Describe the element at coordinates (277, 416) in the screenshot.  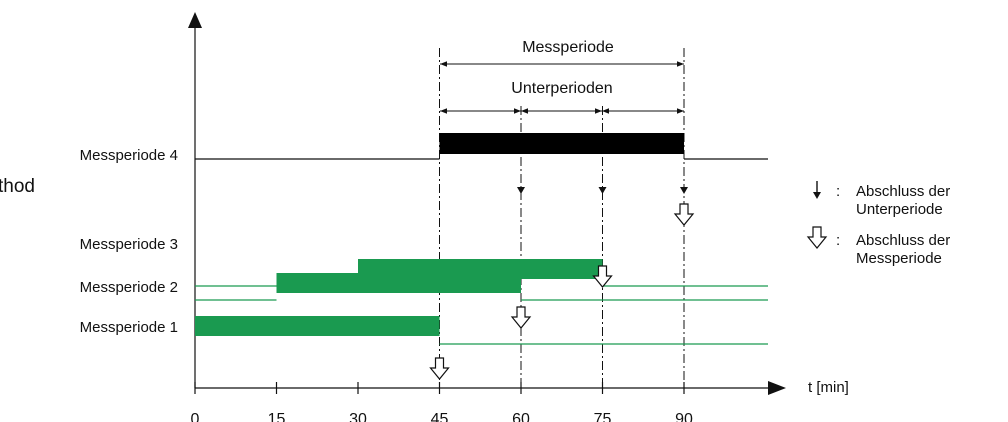
I see `x-tick-label: 15` at that location.